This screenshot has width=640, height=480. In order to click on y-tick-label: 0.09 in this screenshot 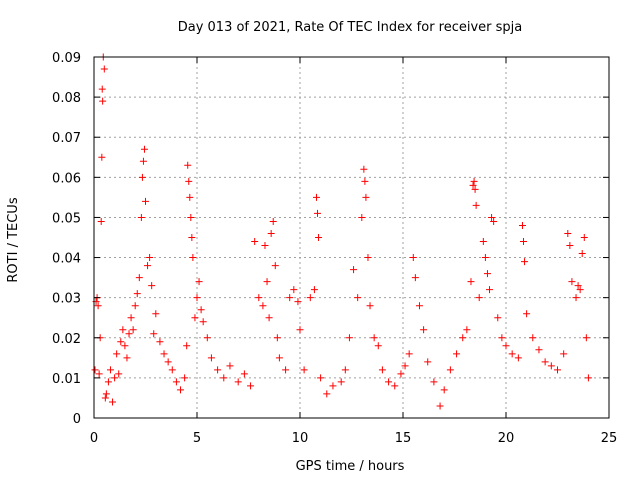, I will do `click(66, 58)`.